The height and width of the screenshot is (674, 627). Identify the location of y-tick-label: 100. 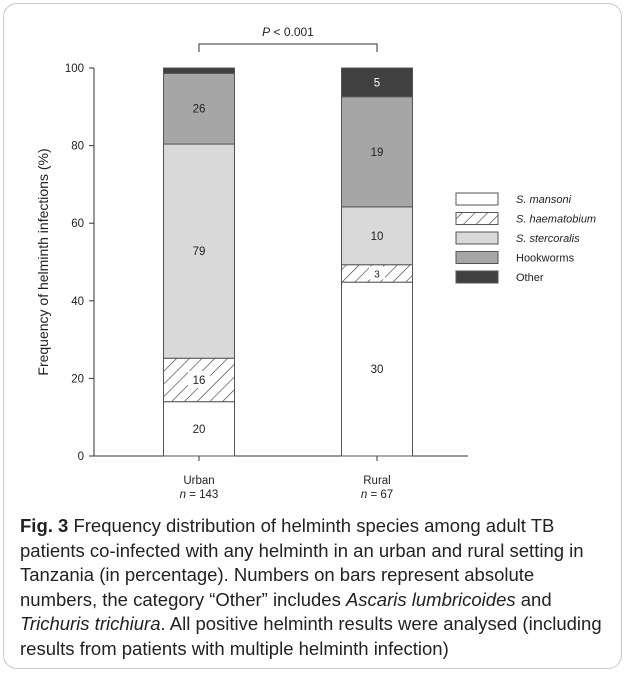
(74, 69).